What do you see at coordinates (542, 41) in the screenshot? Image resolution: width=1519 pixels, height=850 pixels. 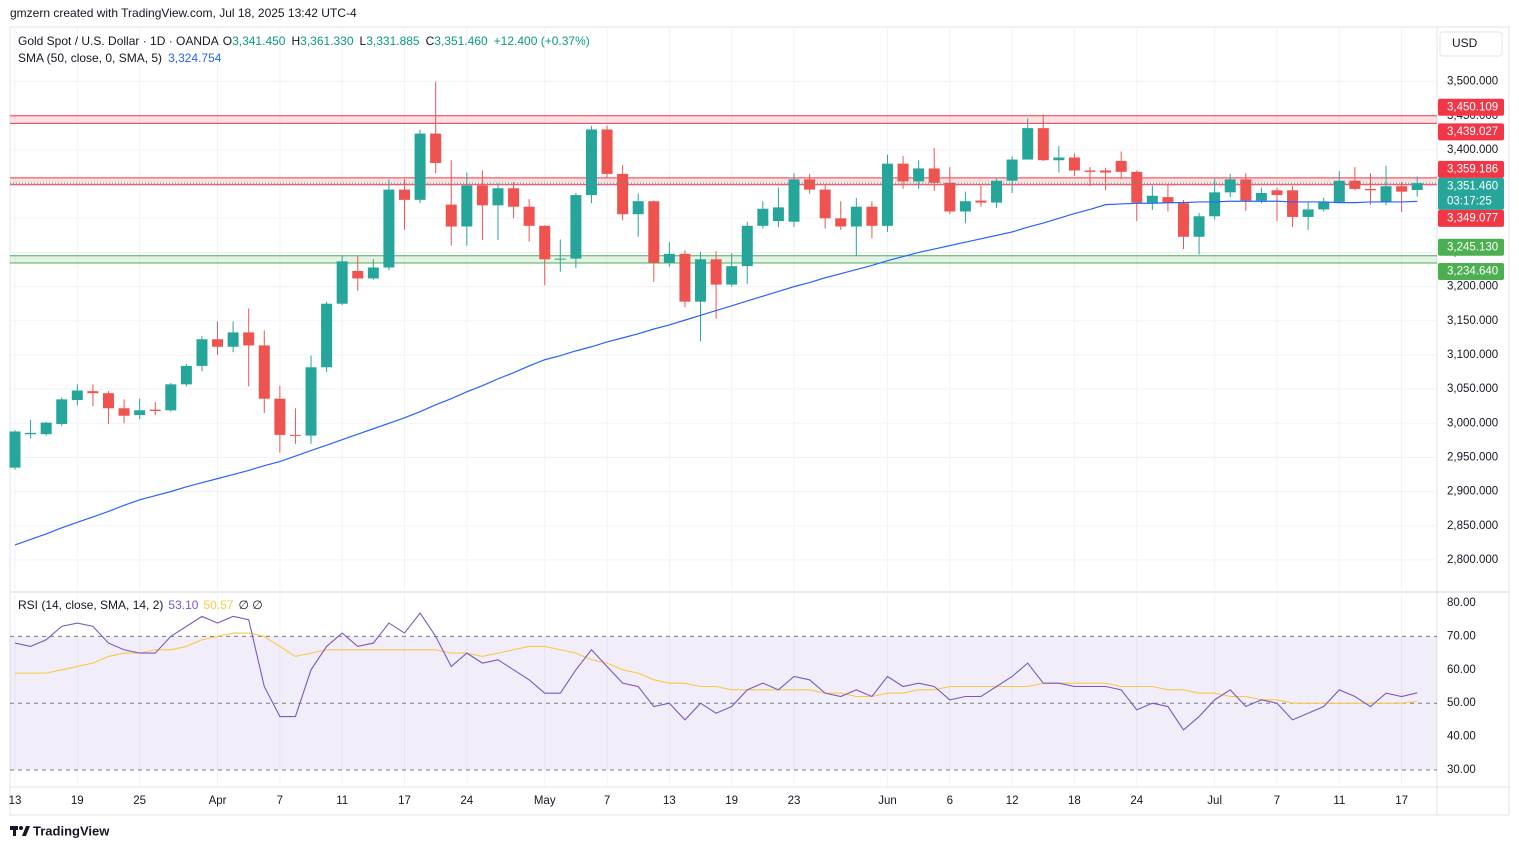 I see `change: +12.400 (+0.37%)` at bounding box center [542, 41].